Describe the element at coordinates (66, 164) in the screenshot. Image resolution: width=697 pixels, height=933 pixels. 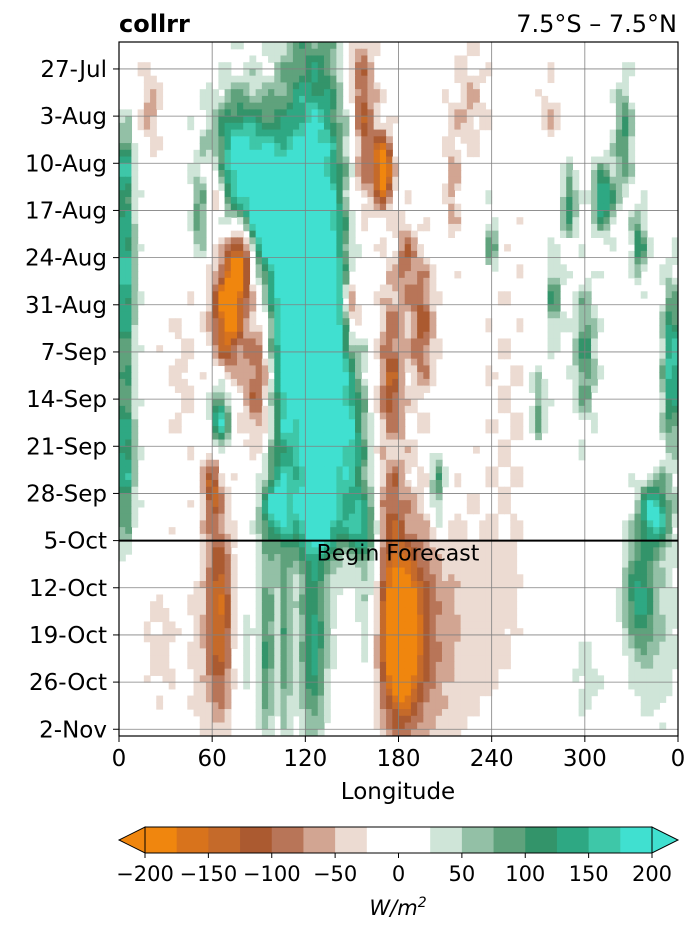
I see `y-tick-label: 10-Aug` at that location.